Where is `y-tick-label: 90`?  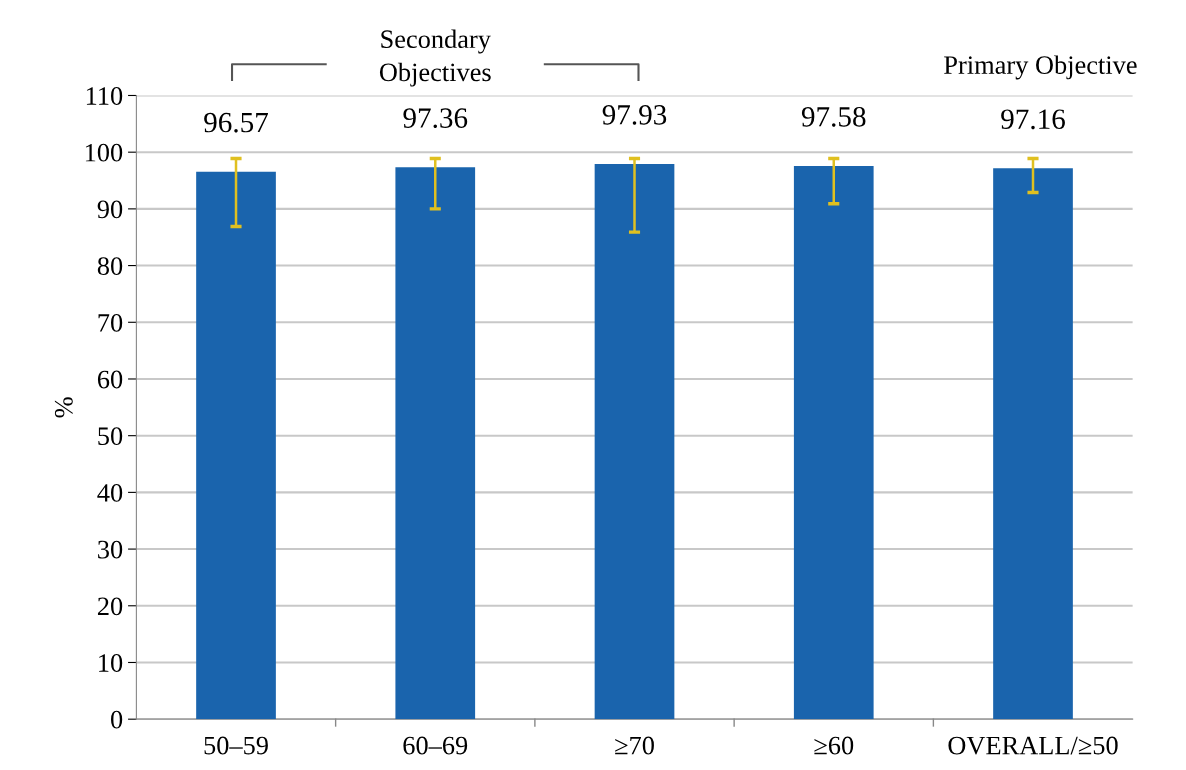 y-tick-label: 90 is located at coordinates (110, 209).